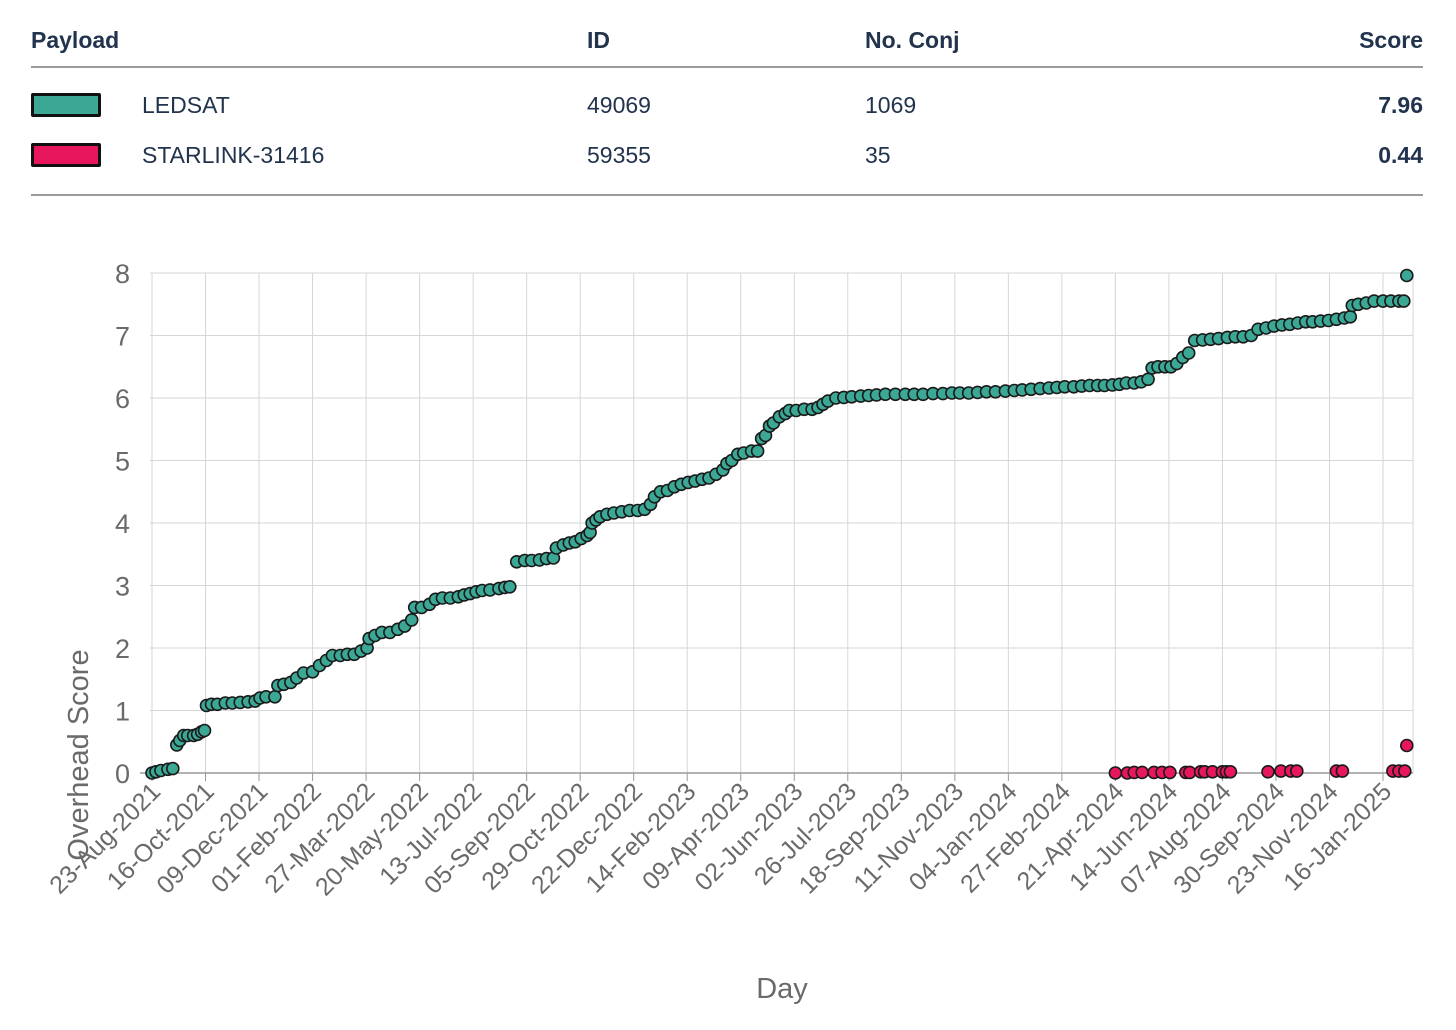 The width and height of the screenshot is (1456, 1030). Describe the element at coordinates (122, 587) in the screenshot. I see `y-tick-label: 3` at that location.